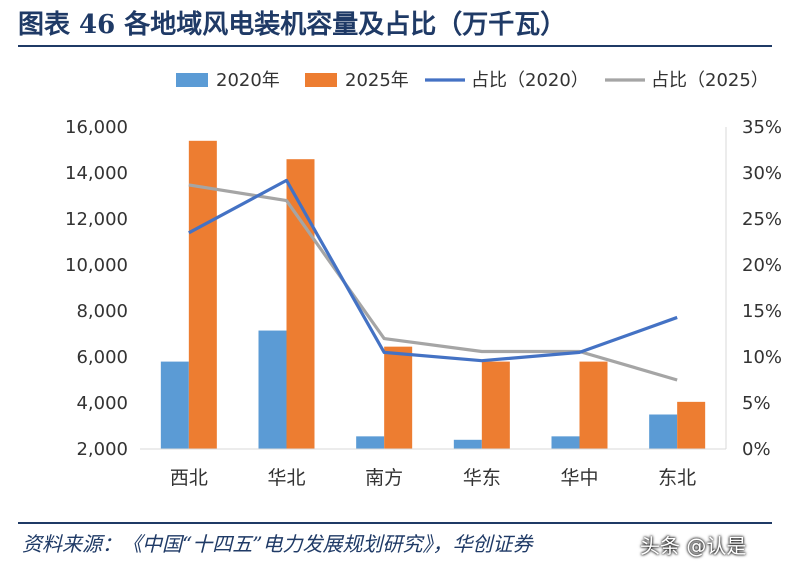  Describe the element at coordinates (102, 449) in the screenshot. I see `y-tick-label: 2,000` at that location.